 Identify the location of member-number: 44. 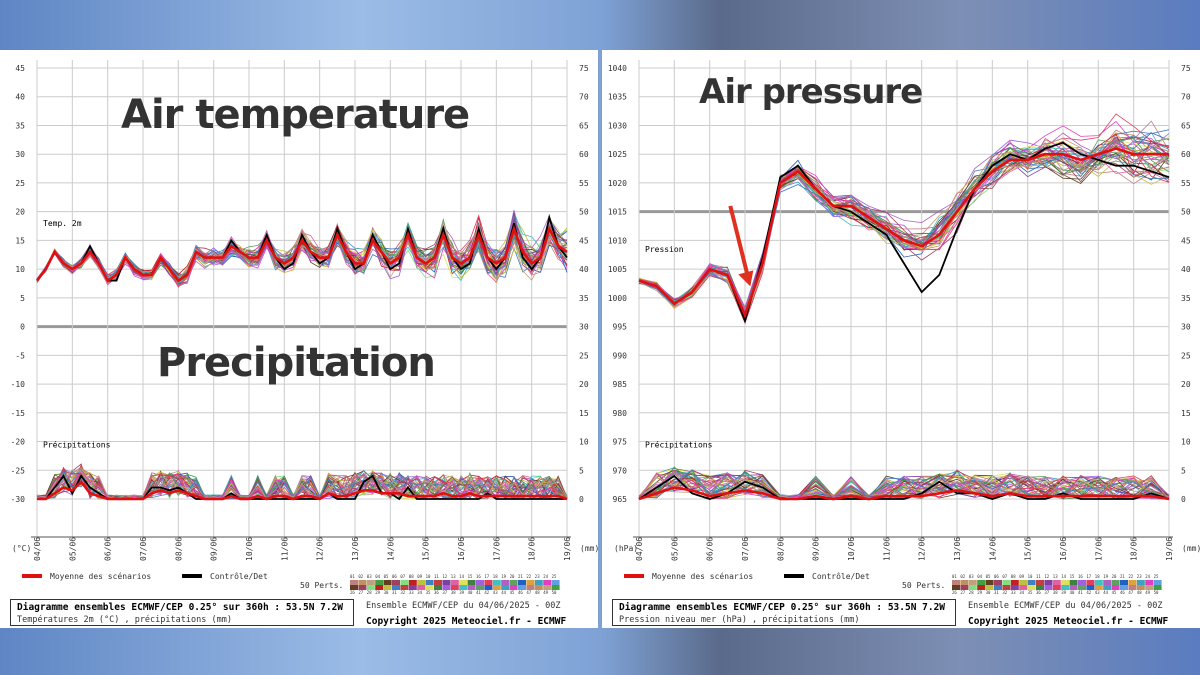
(503, 592).